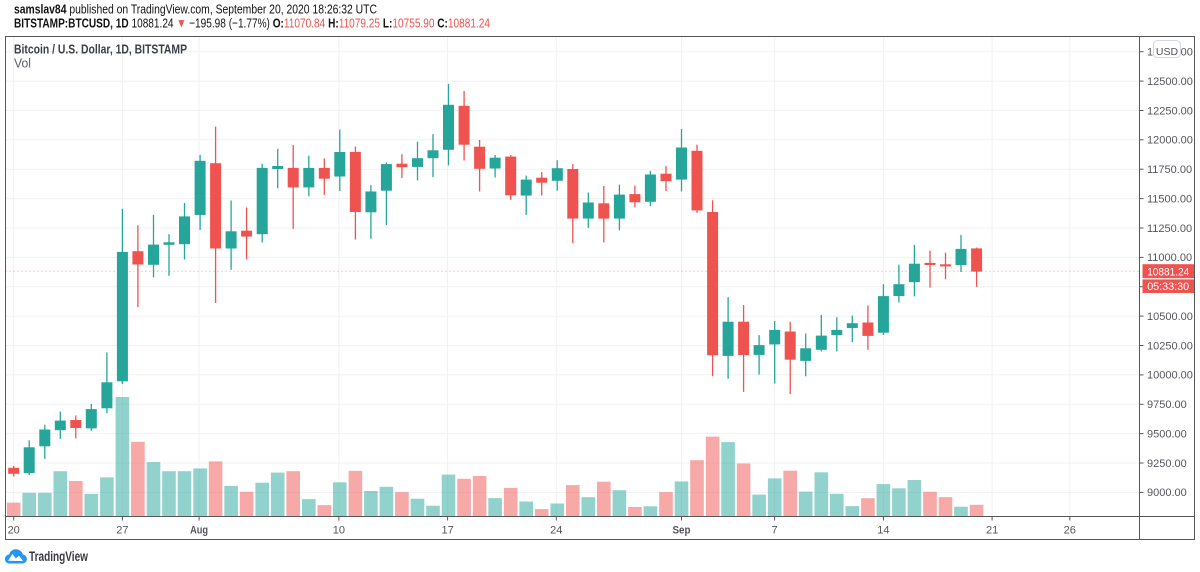  Describe the element at coordinates (199, 531) in the screenshot. I see `svg-text: Aug` at that location.